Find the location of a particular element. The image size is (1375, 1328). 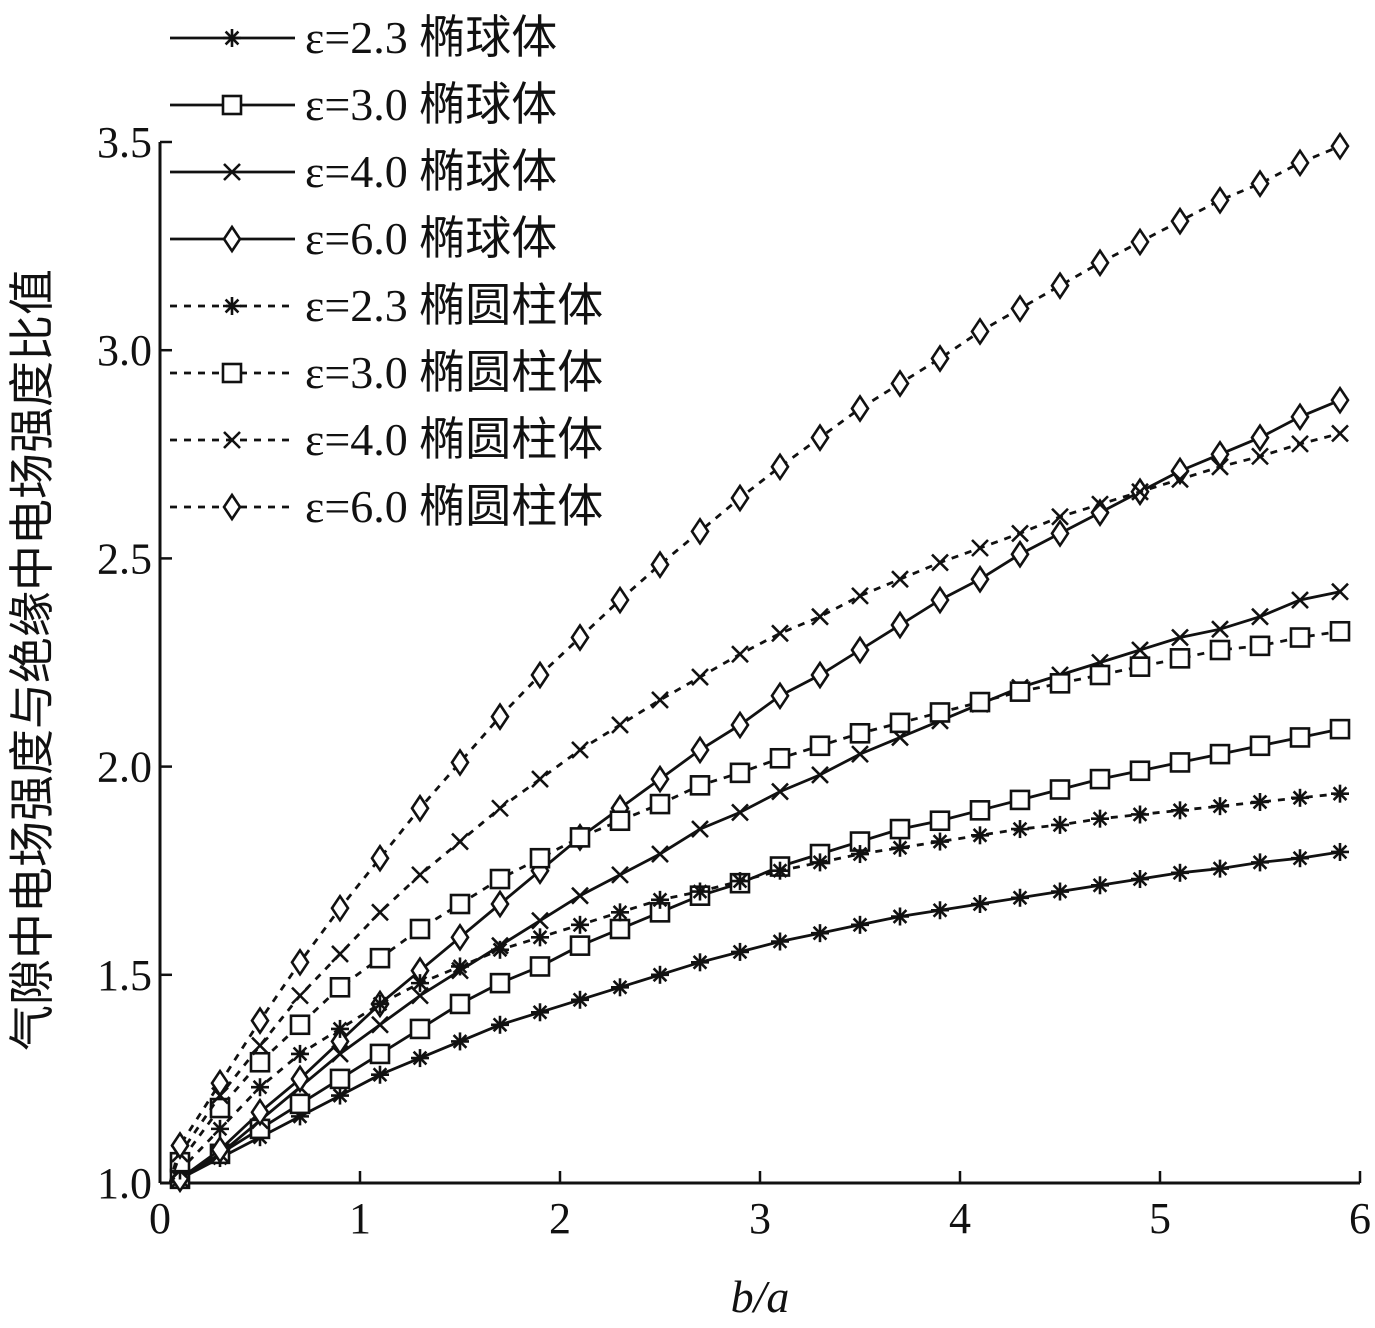

x-tick-label: 5 is located at coordinates (1160, 1218).